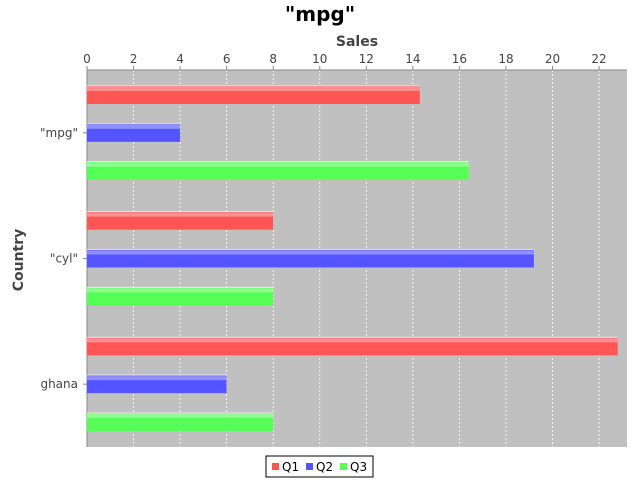 This screenshot has width=640, height=480. Describe the element at coordinates (59, 384) in the screenshot. I see `category-label: ghana` at that location.